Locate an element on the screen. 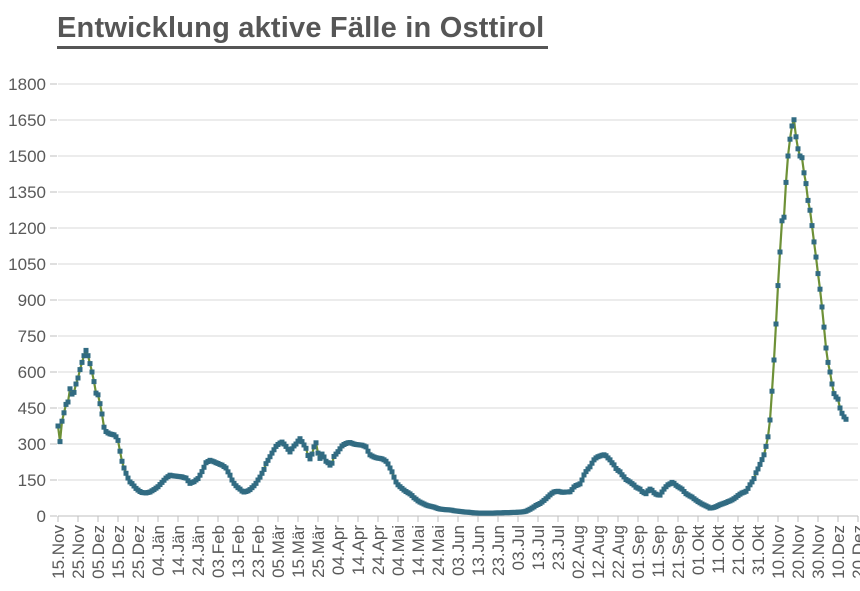 This screenshot has width=860, height=591. y-axis-label: 600 is located at coordinates (32, 372).